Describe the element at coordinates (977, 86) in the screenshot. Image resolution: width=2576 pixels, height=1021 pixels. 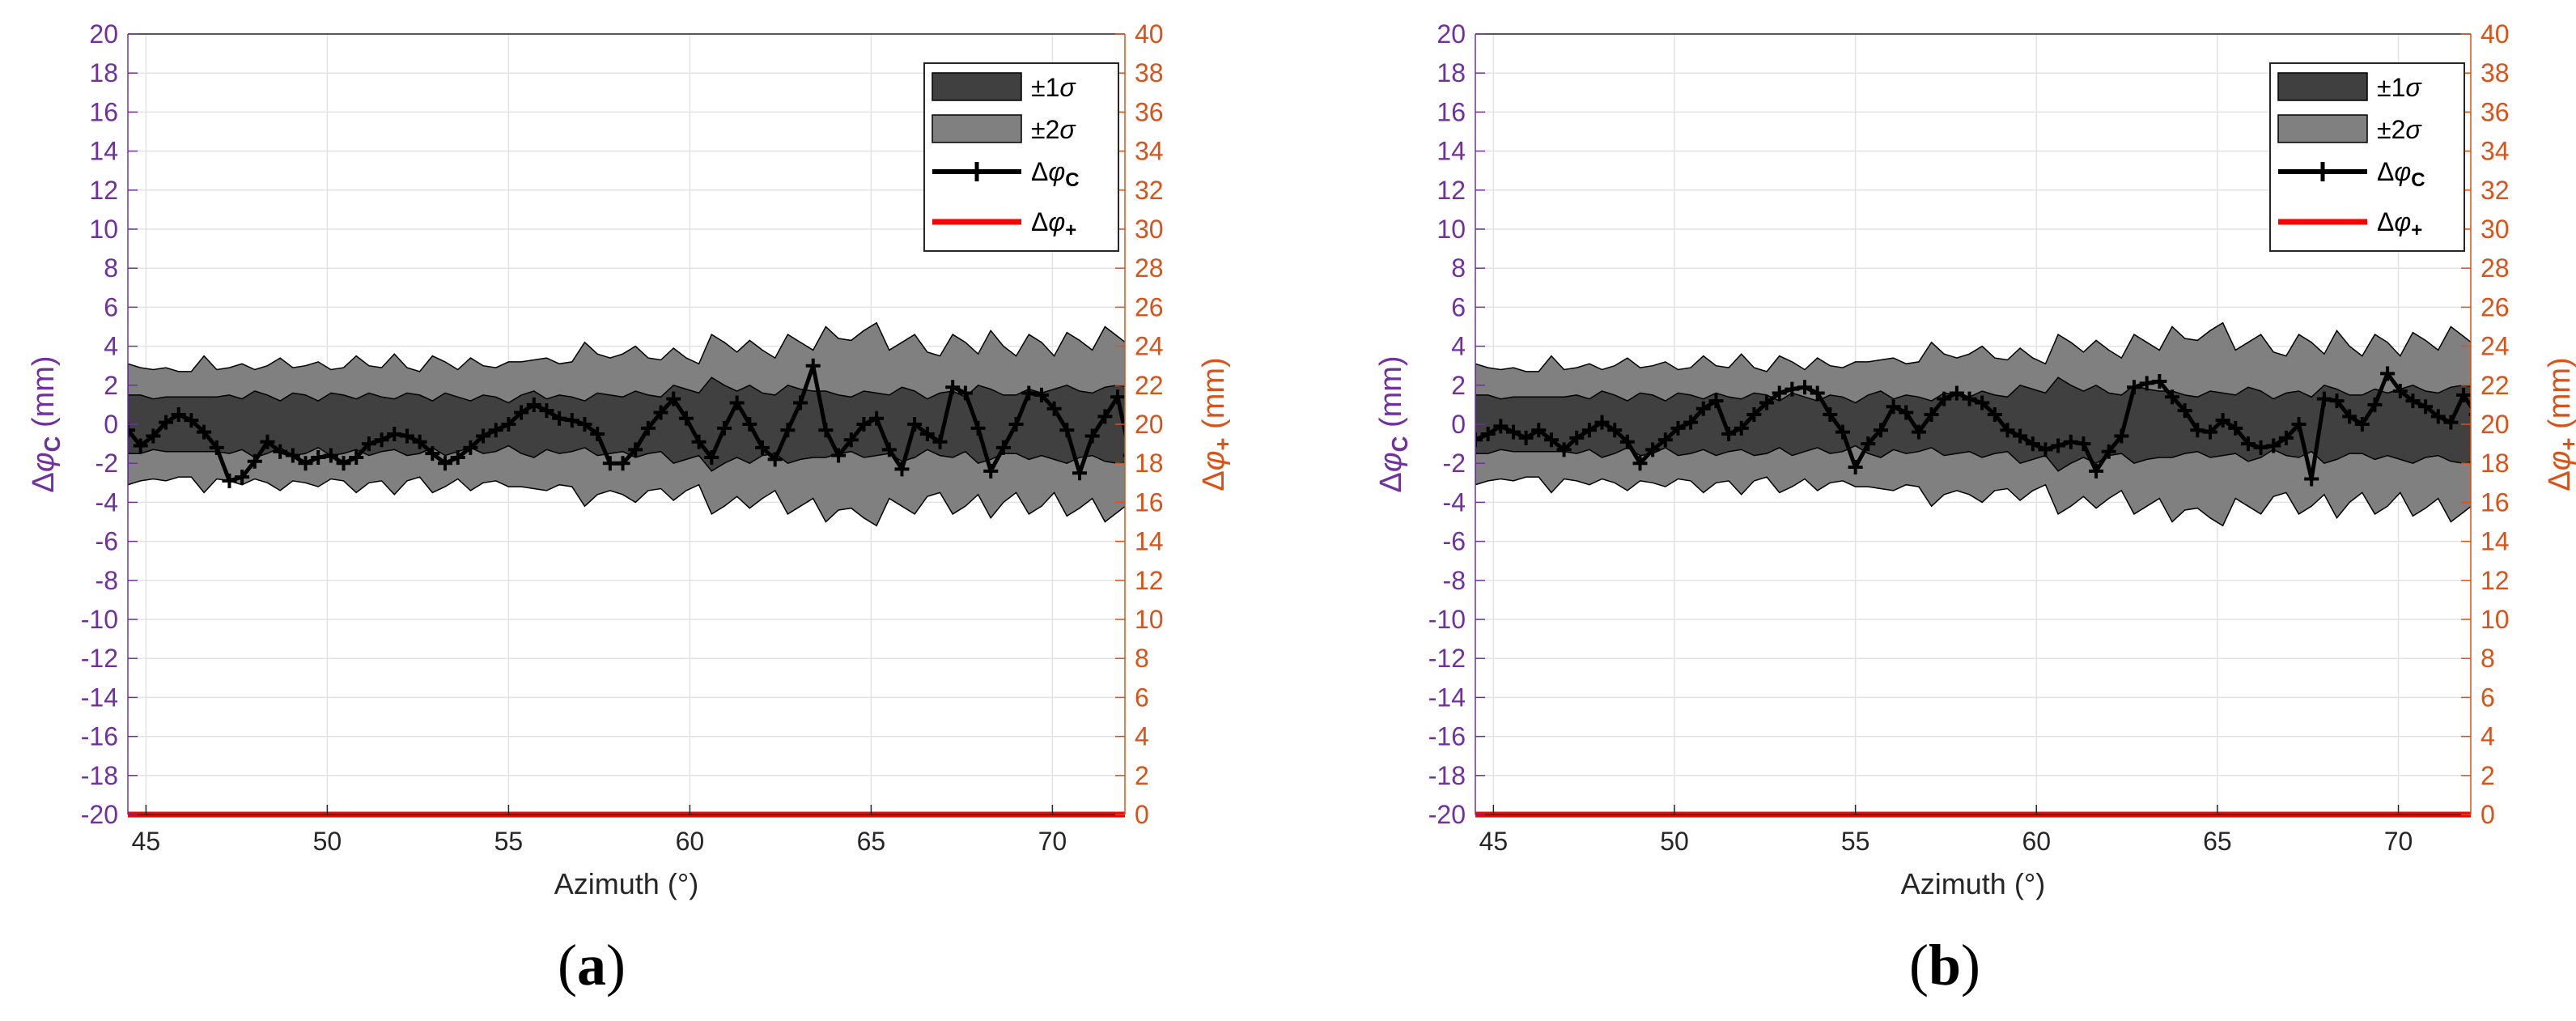
I see `legend-swatch-1sigma` at that location.